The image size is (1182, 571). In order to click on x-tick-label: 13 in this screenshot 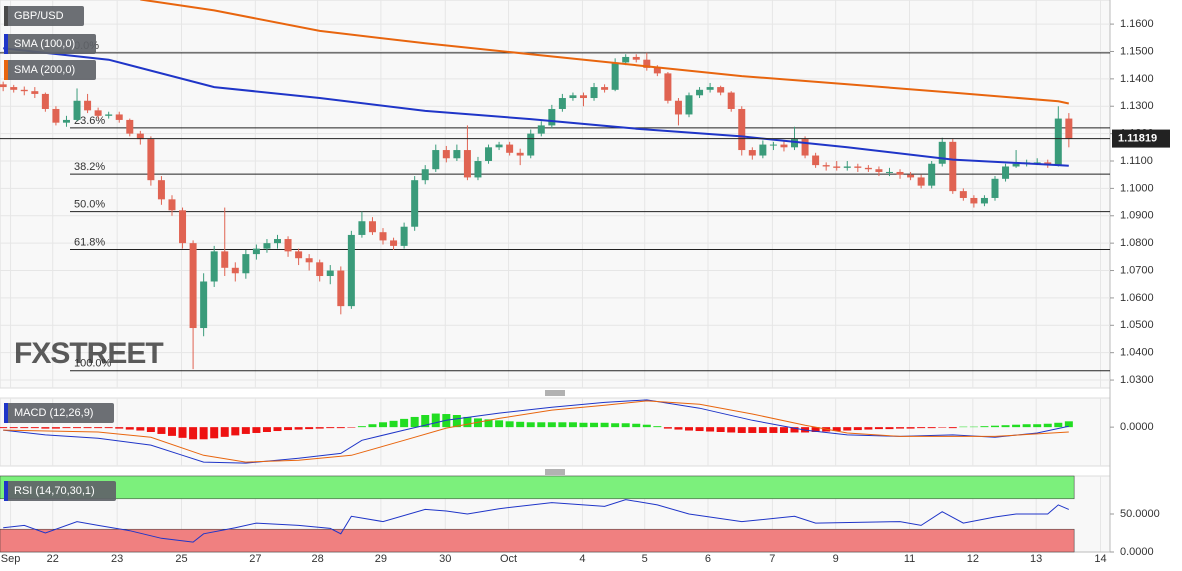, I will do `click(1036, 559)`.